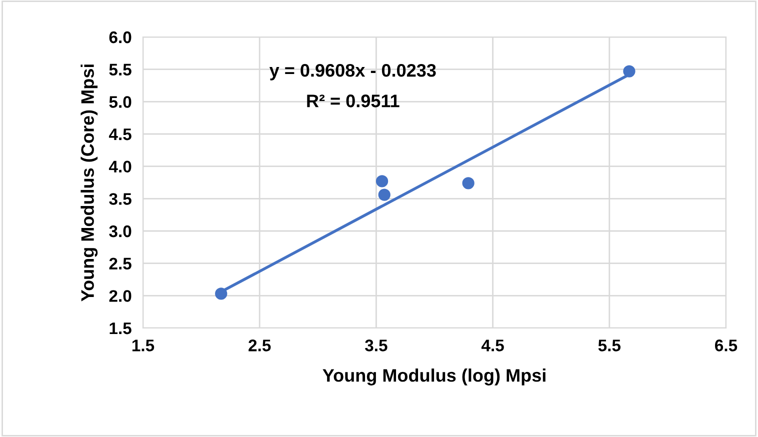  What do you see at coordinates (353, 101) in the screenshot?
I see `annotation: R² = 0.9511` at bounding box center [353, 101].